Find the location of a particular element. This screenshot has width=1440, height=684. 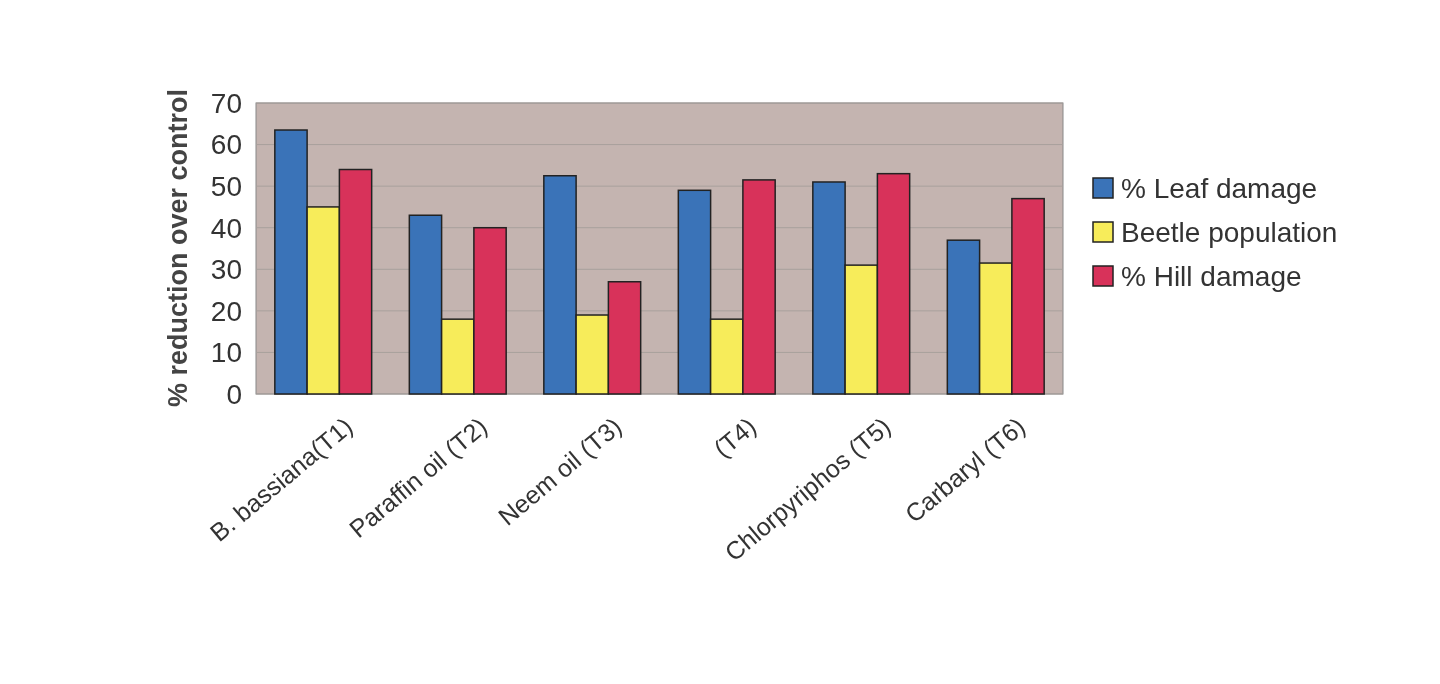

legend-label: % Leaf damage is located at coordinates (1219, 188).